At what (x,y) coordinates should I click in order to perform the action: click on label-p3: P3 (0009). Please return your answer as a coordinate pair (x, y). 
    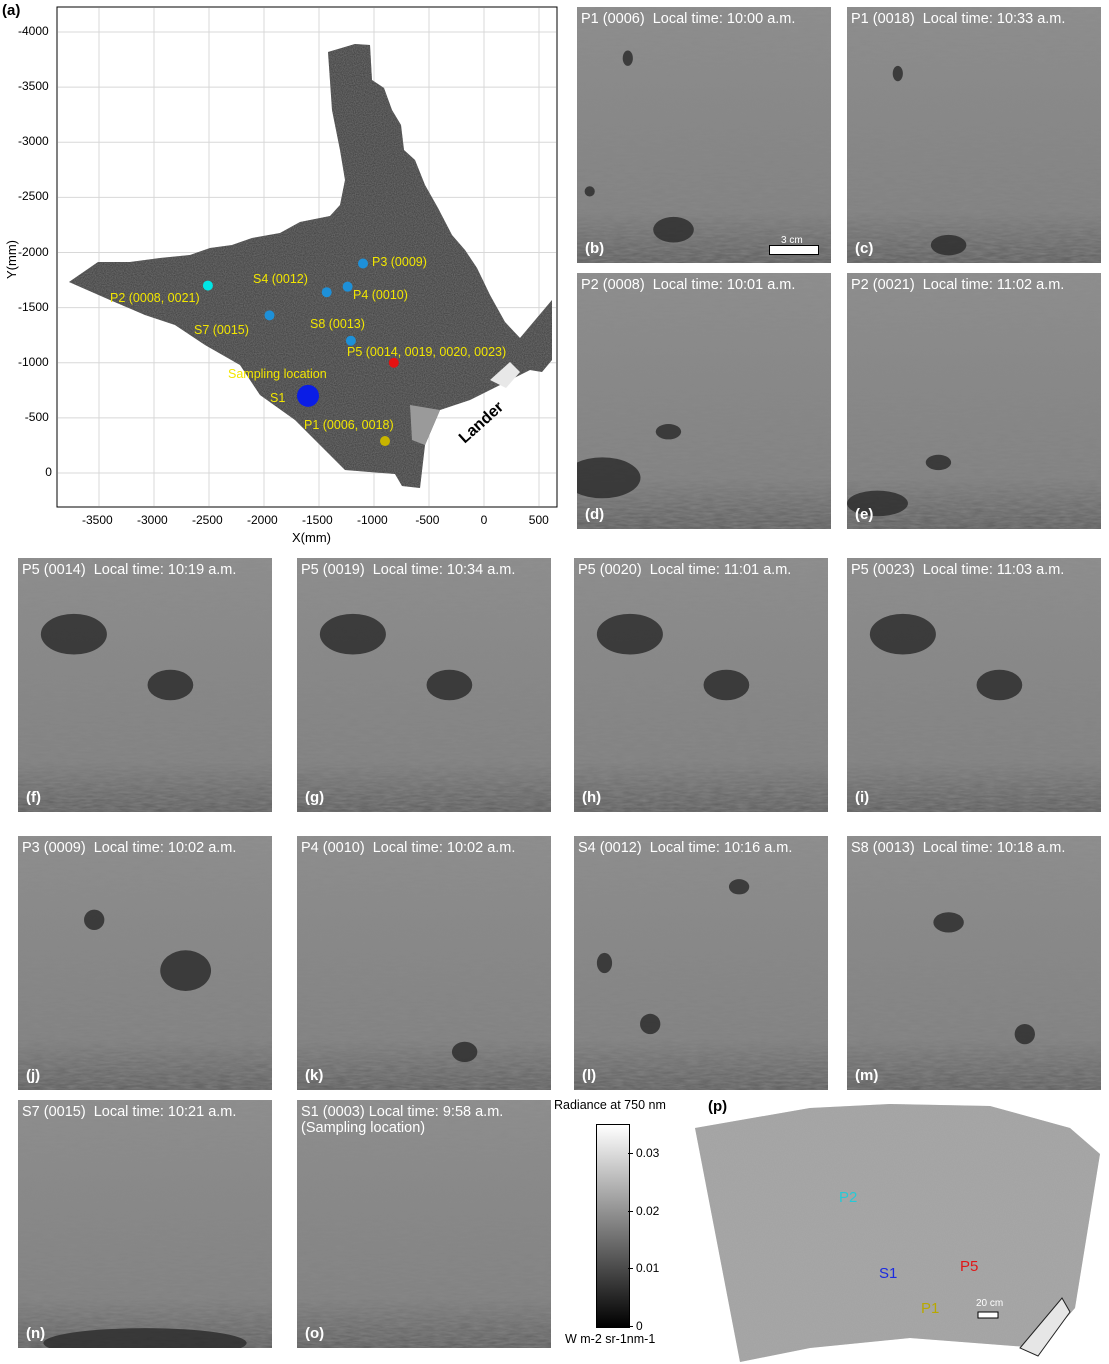
    Looking at the image, I should click on (399, 262).